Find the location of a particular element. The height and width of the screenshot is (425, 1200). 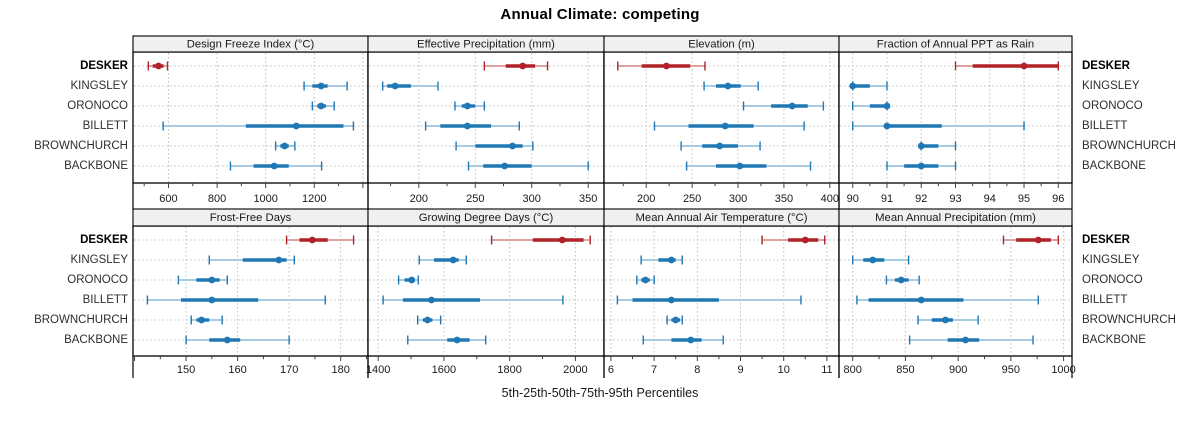

axis-tick-label: 1400 is located at coordinates (378, 370).